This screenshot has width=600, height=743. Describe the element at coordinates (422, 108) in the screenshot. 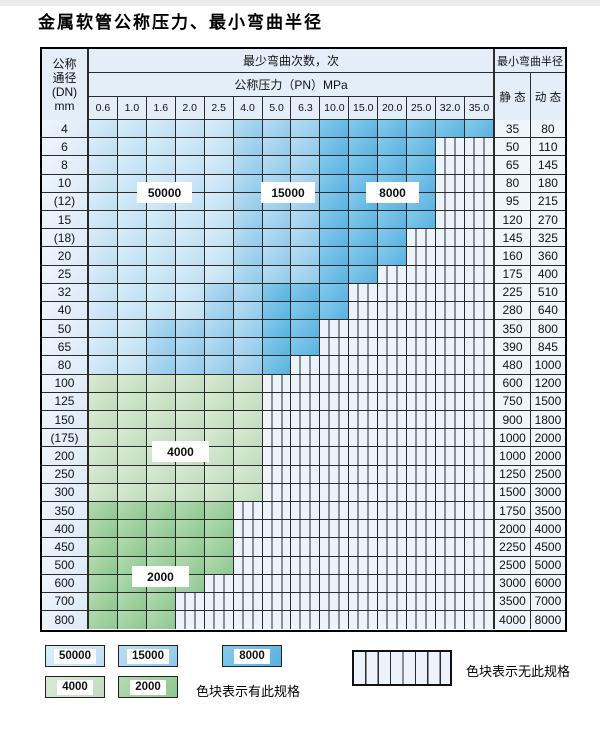

I see `pressure-value-25.0: 25.0` at that location.